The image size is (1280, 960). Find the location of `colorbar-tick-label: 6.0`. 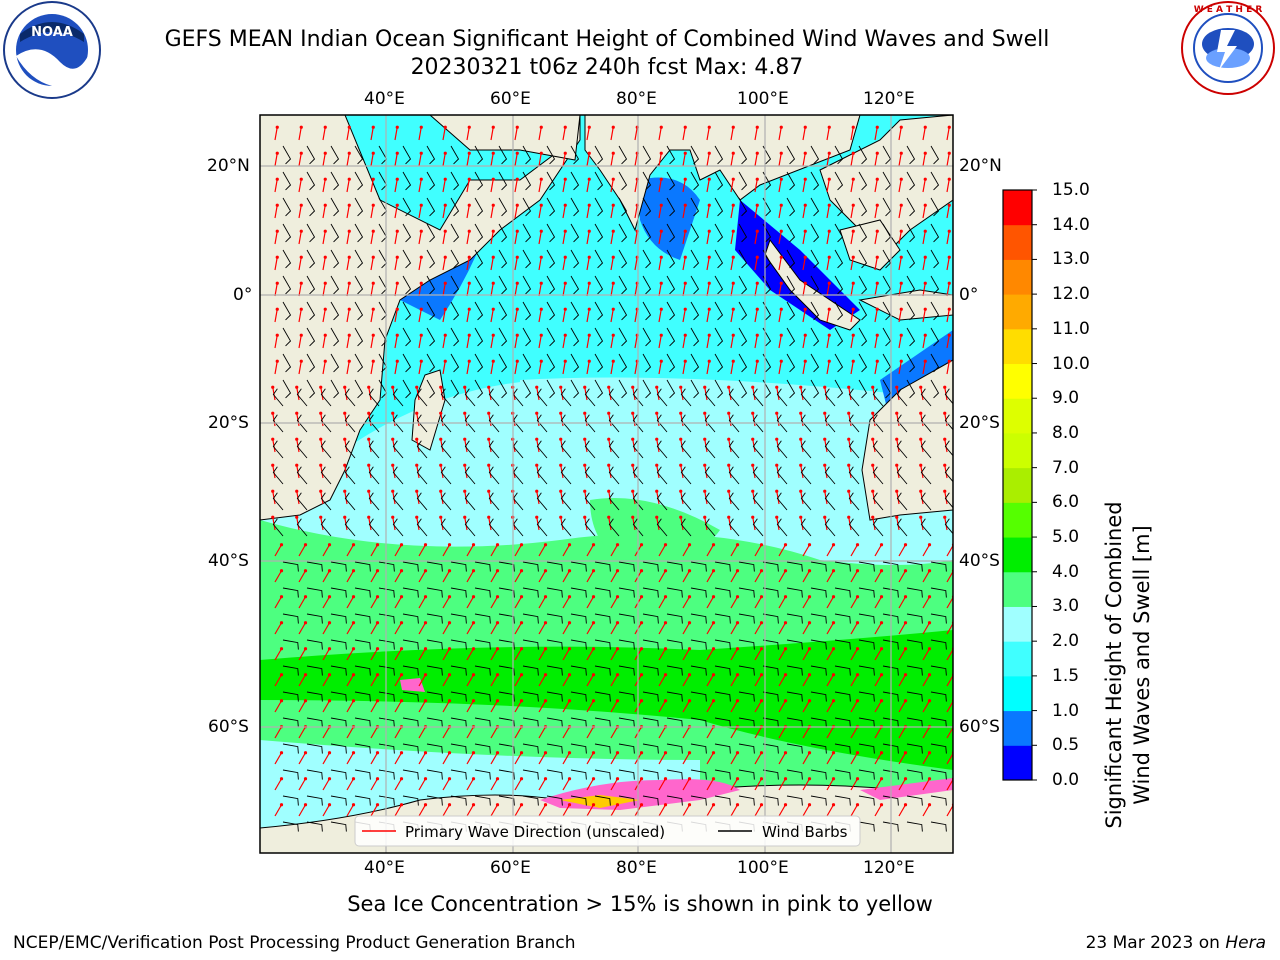

colorbar-tick-label: 6.0 is located at coordinates (1066, 502).